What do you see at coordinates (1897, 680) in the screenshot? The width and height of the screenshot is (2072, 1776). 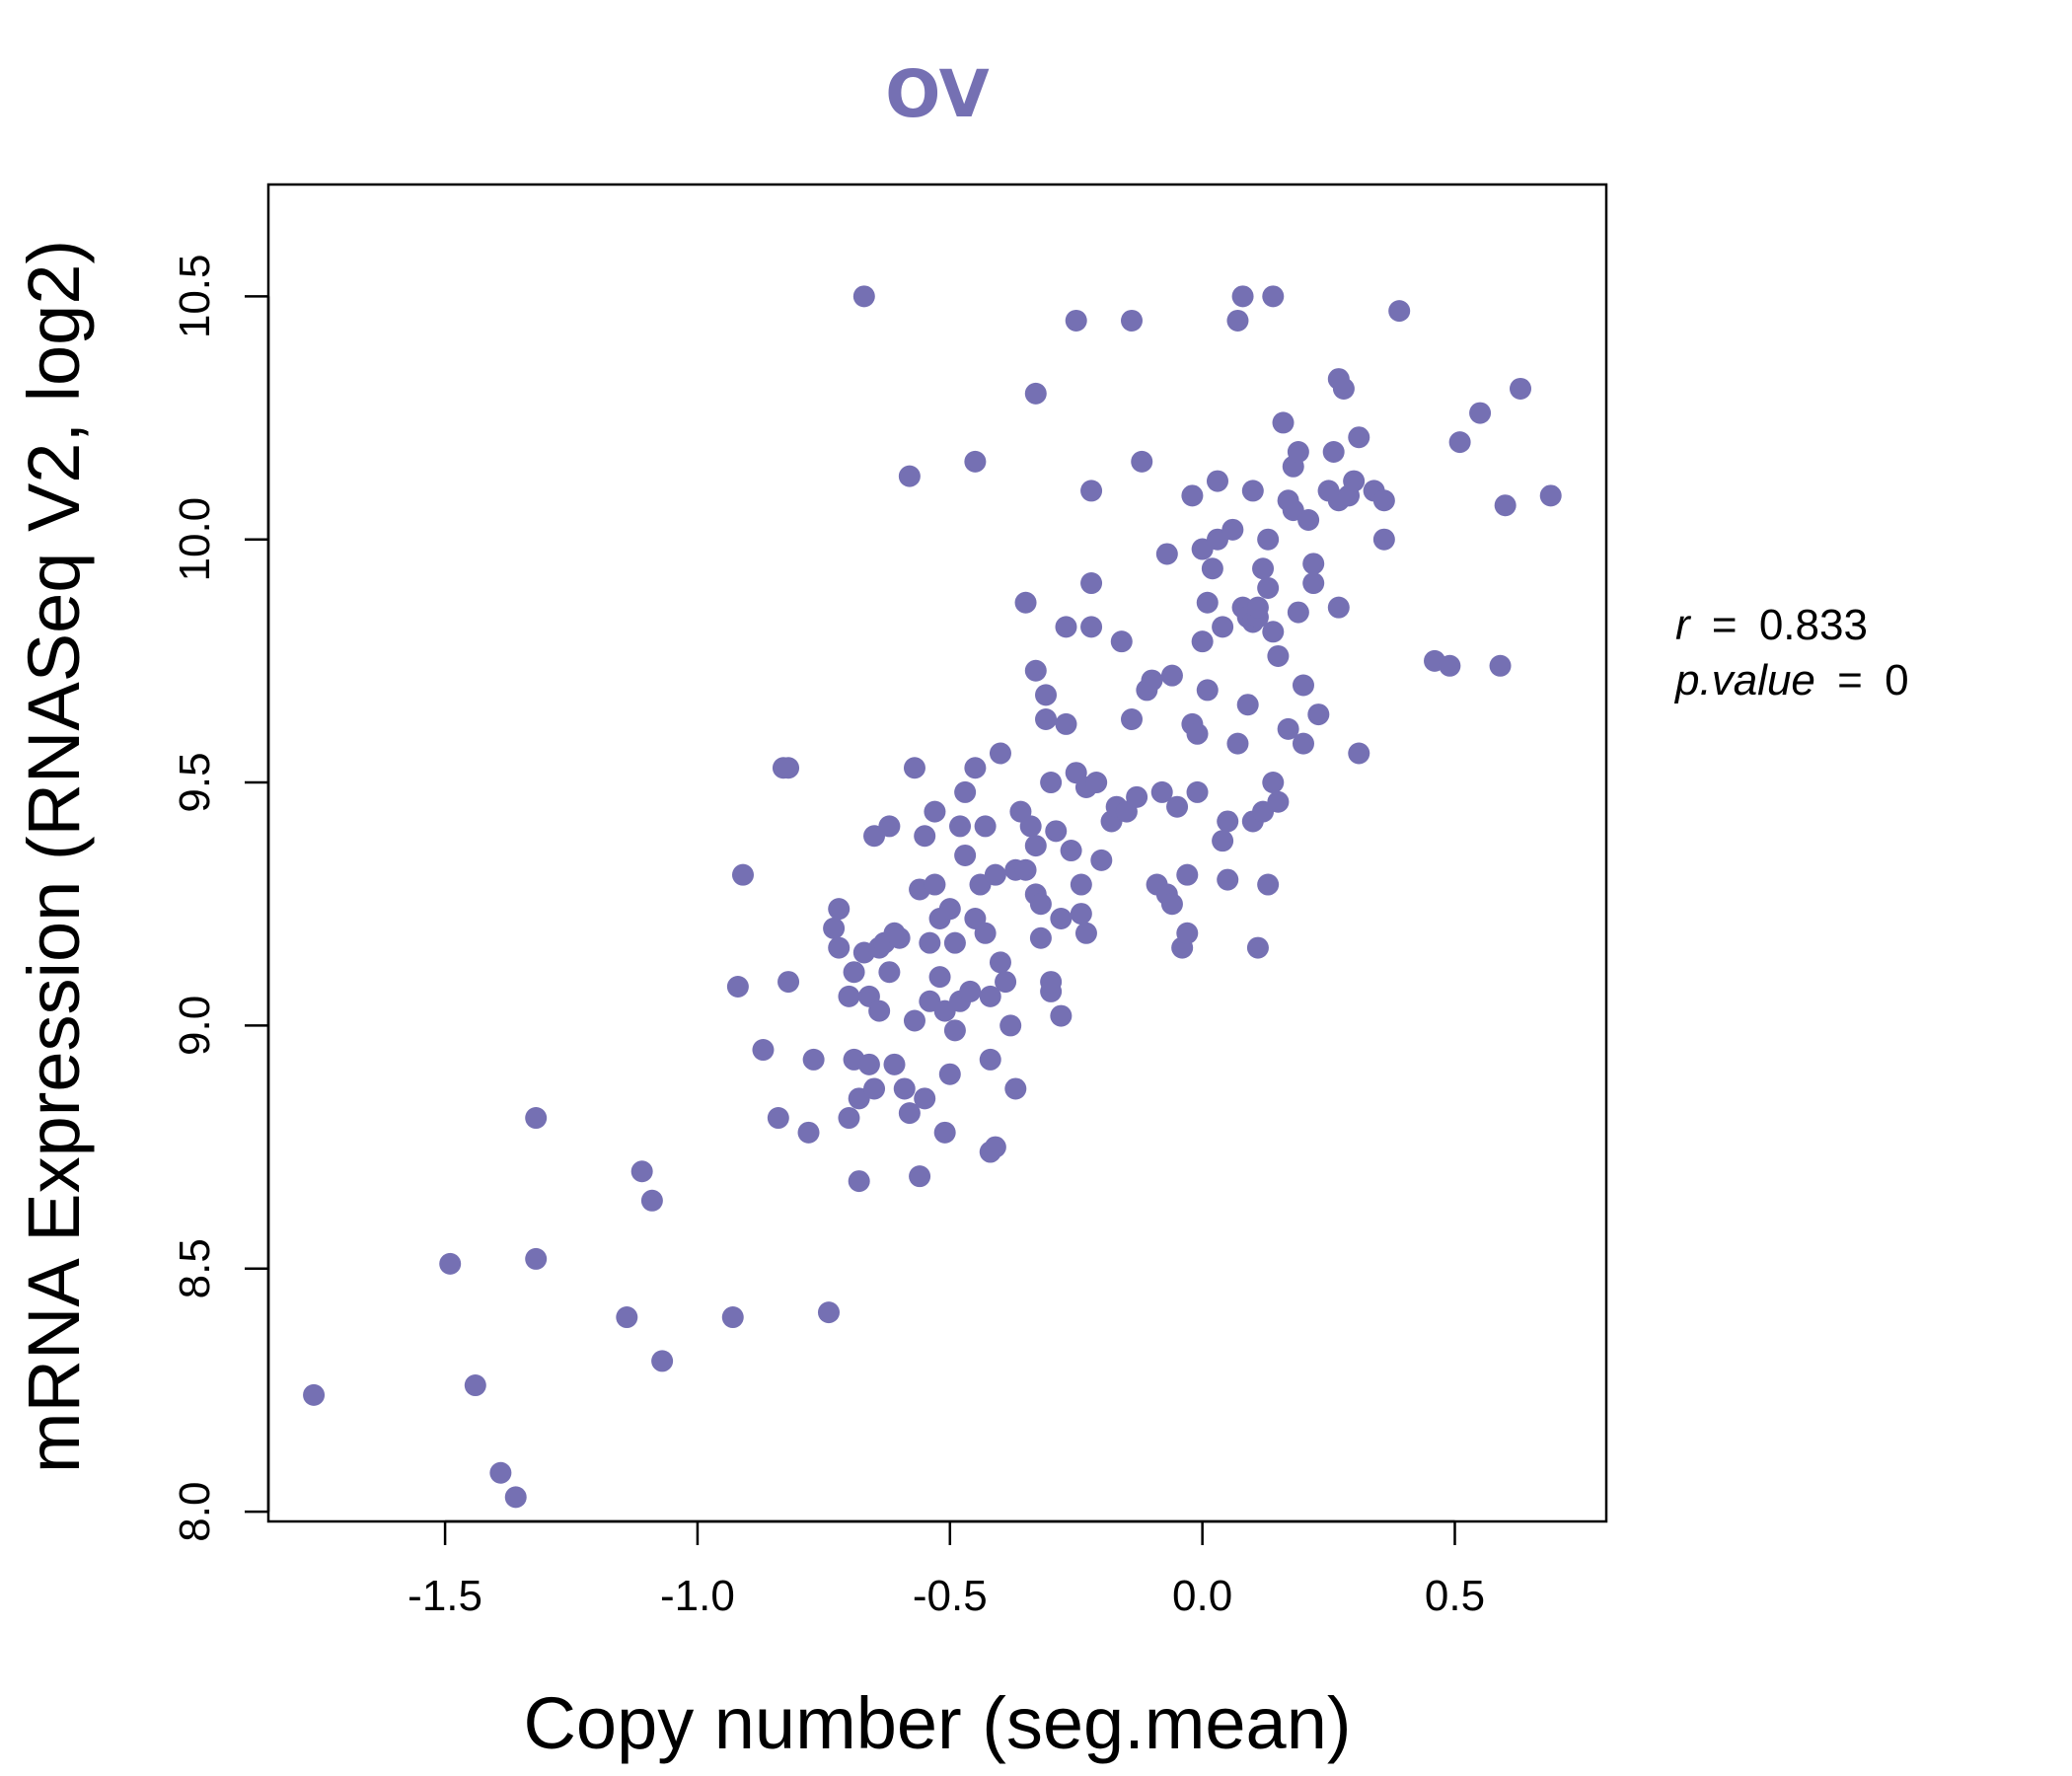 I see `p-value: 0` at bounding box center [1897, 680].